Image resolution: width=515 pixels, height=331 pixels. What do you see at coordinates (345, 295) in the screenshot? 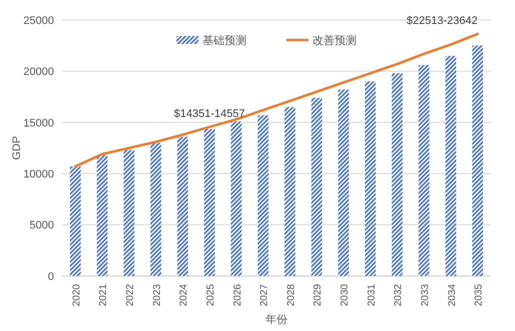
I see `x-tick-label: 2030` at bounding box center [345, 295].